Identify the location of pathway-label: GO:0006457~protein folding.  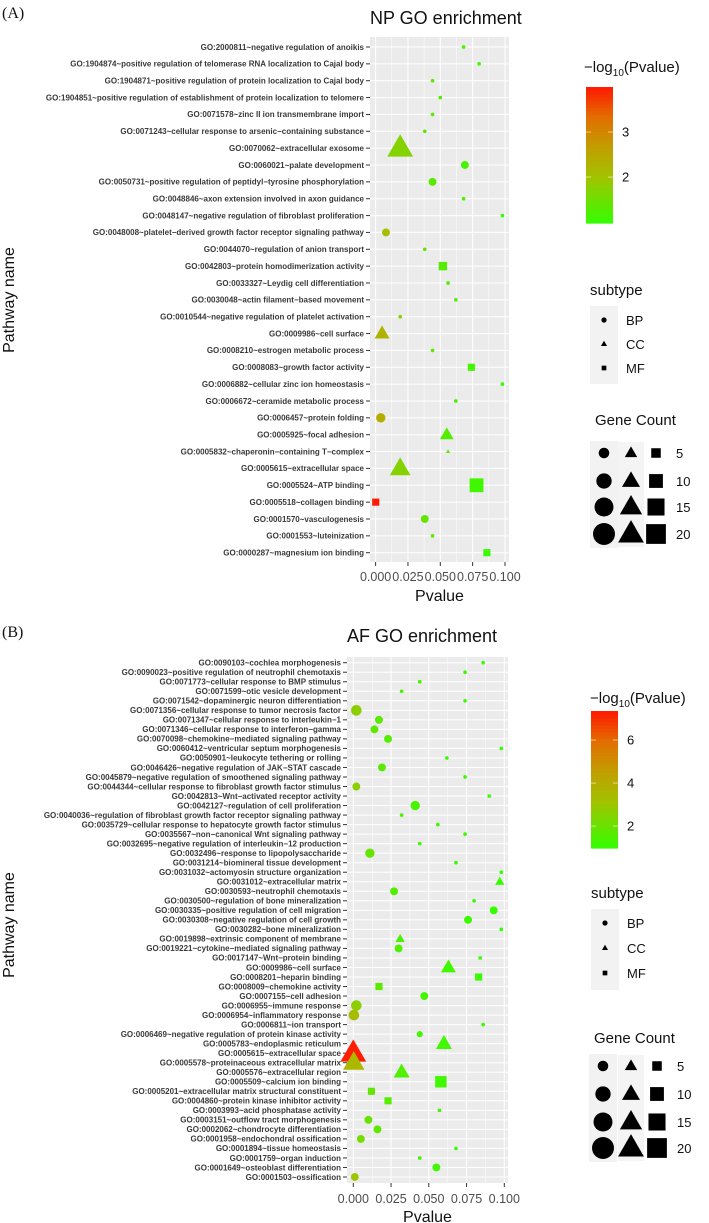
(310, 418).